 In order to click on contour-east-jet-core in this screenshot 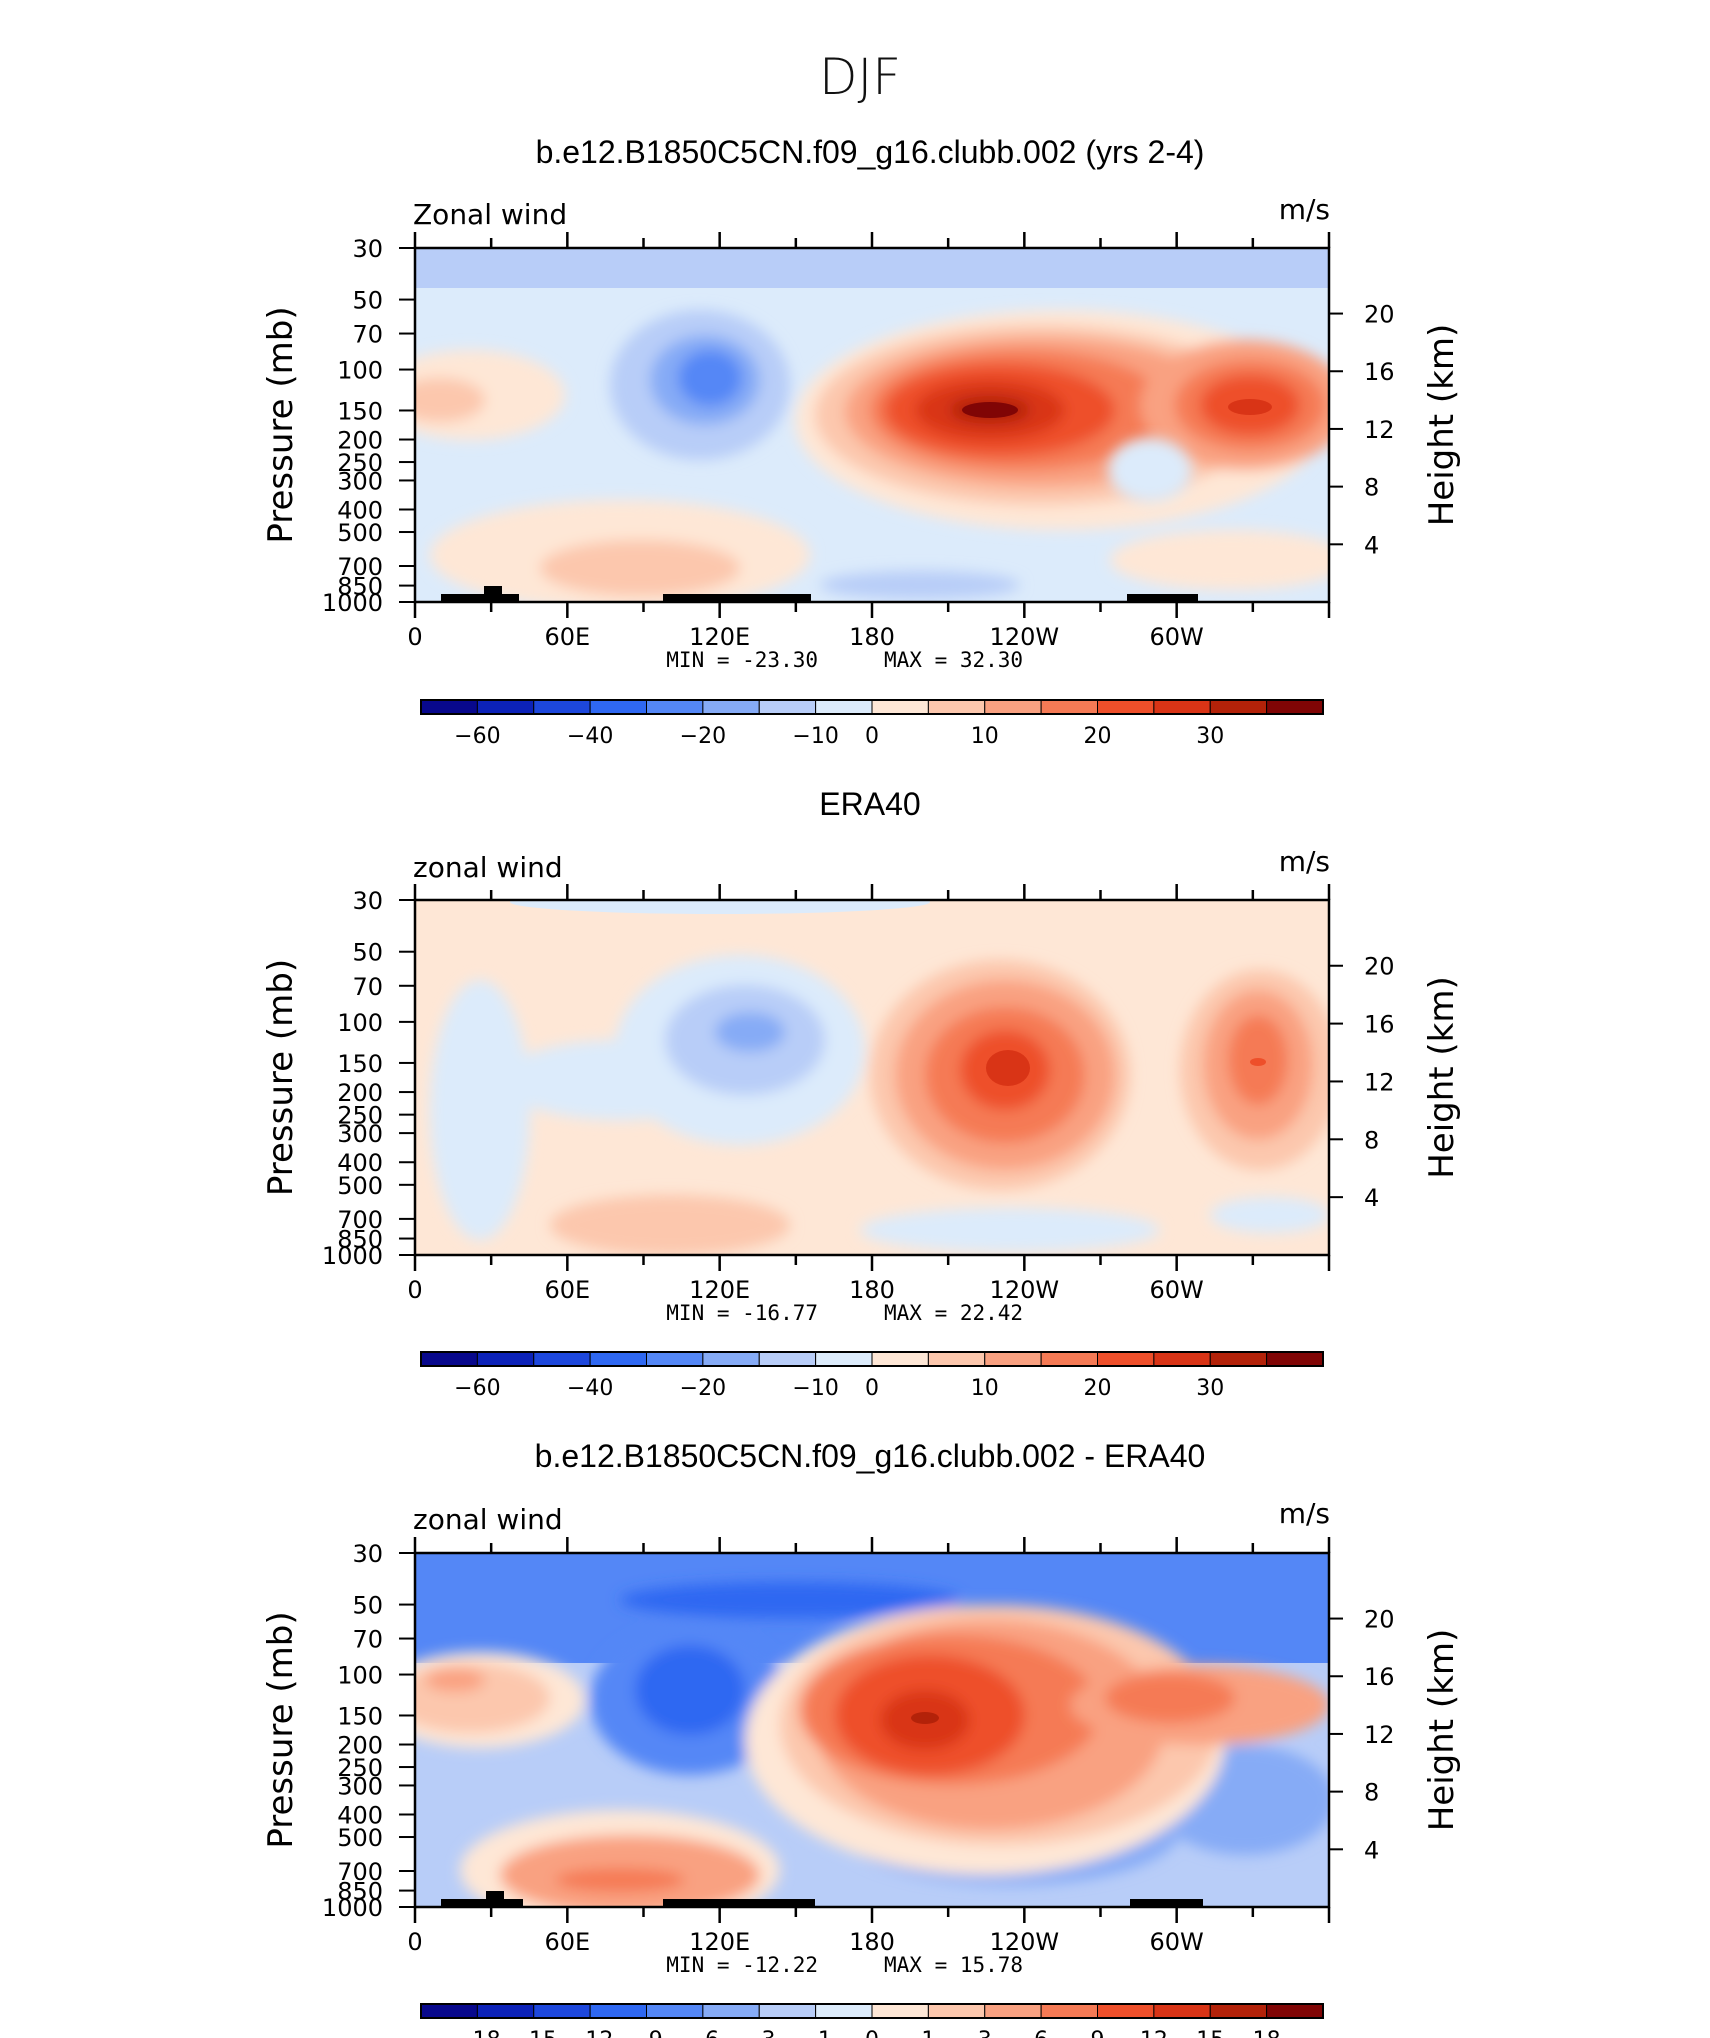, I will do `click(1170, 1698)`.